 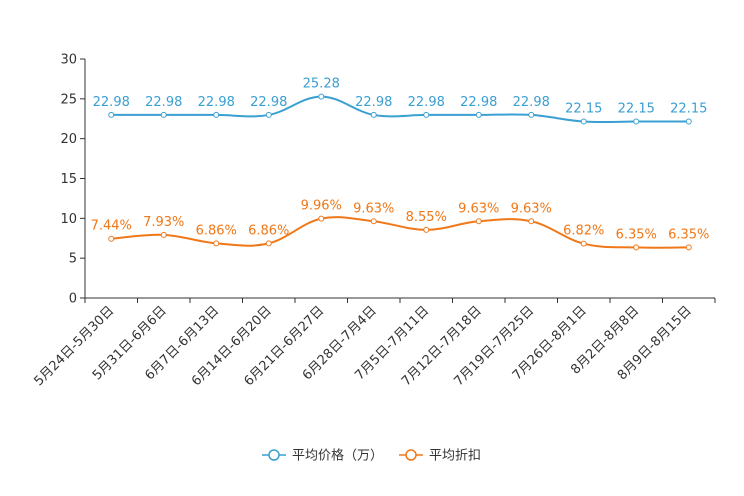 I want to click on y-tick-label: 30, so click(x=68, y=60).